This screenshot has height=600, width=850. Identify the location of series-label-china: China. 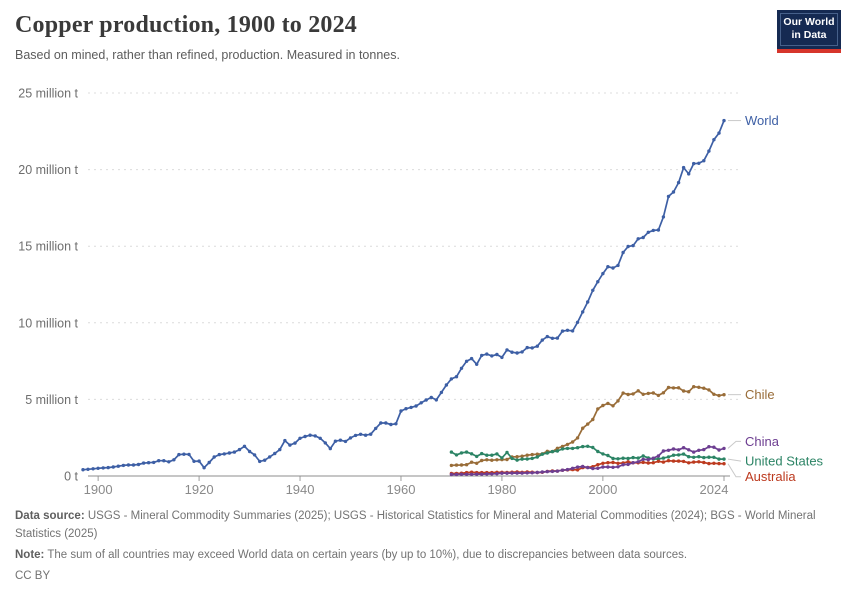
(762, 441).